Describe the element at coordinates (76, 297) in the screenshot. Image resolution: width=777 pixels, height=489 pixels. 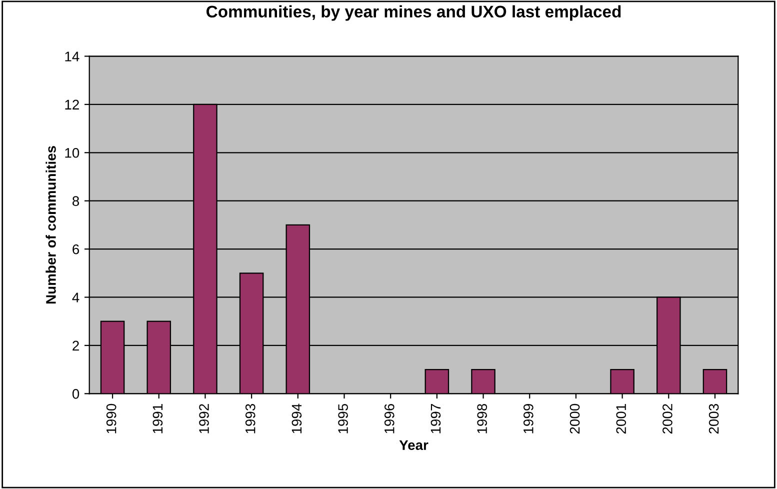
I see `y-tick-label: 4` at that location.